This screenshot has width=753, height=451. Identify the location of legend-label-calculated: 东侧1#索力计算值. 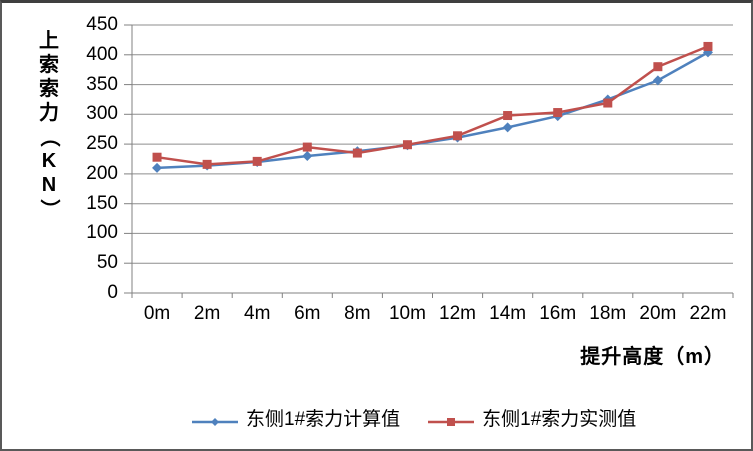
(323, 419).